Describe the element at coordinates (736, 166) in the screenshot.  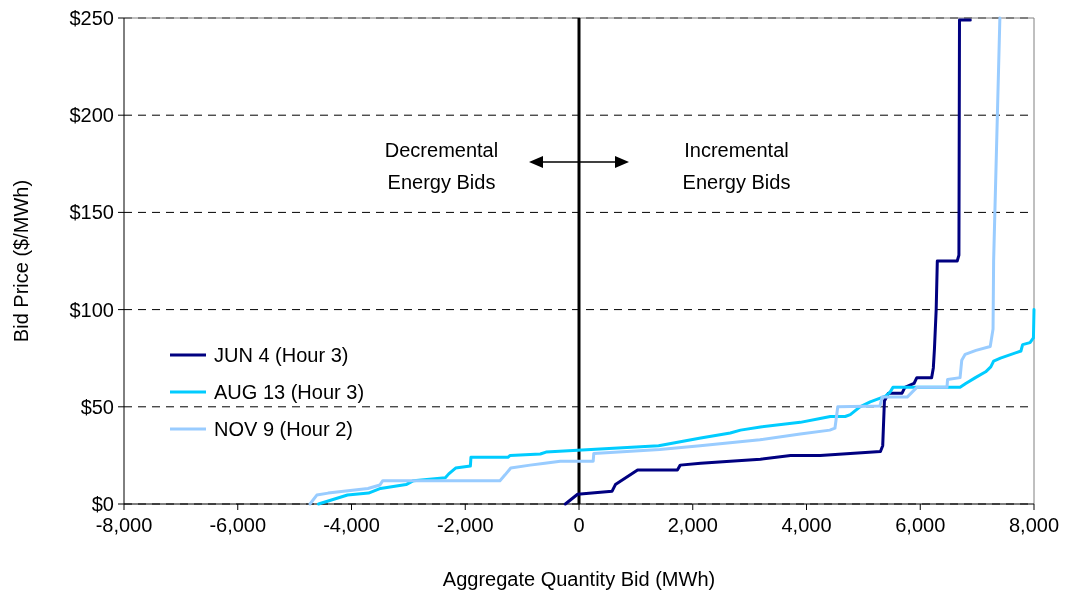
I see `annotation: Incremental Energy Bids` at that location.